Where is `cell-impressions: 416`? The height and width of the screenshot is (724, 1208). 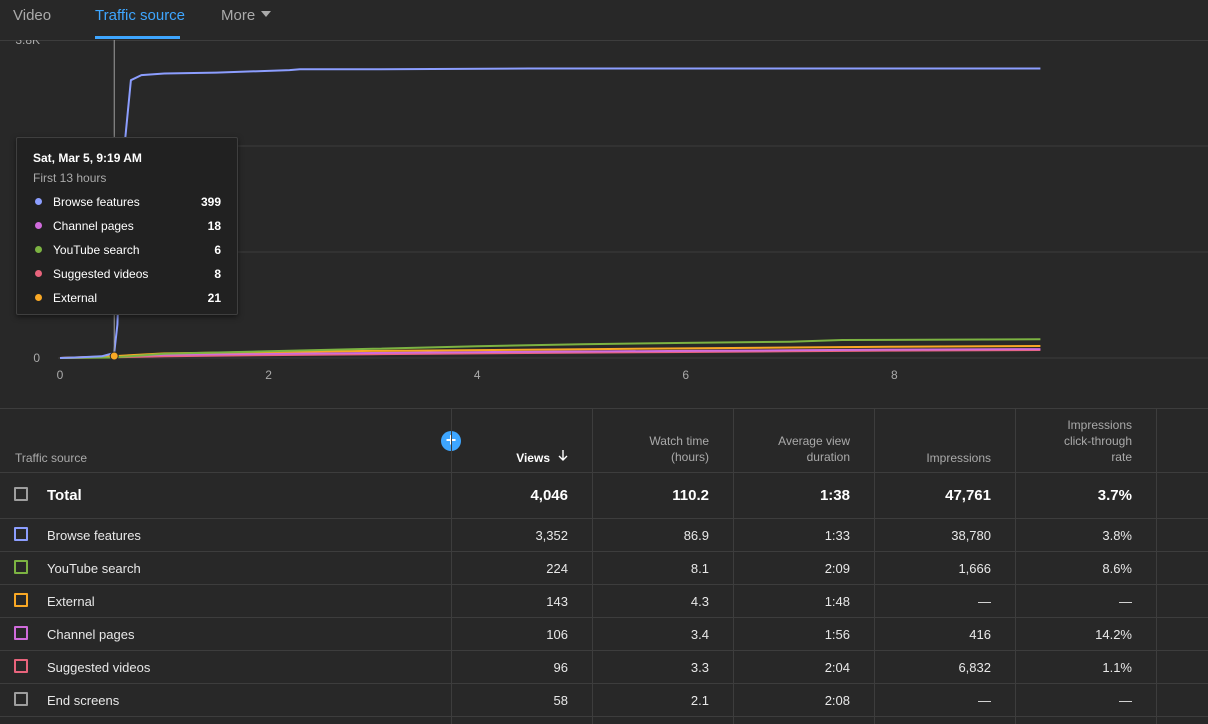
cell-impressions: 416 is located at coordinates (980, 634).